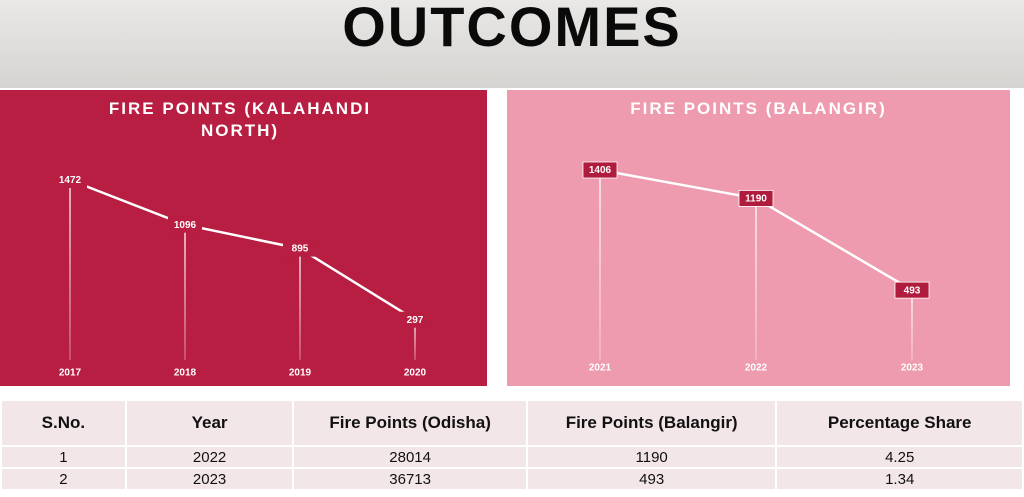 This screenshot has width=1024, height=497. Describe the element at coordinates (651, 479) in the screenshot. I see `table-cell: 493` at that location.